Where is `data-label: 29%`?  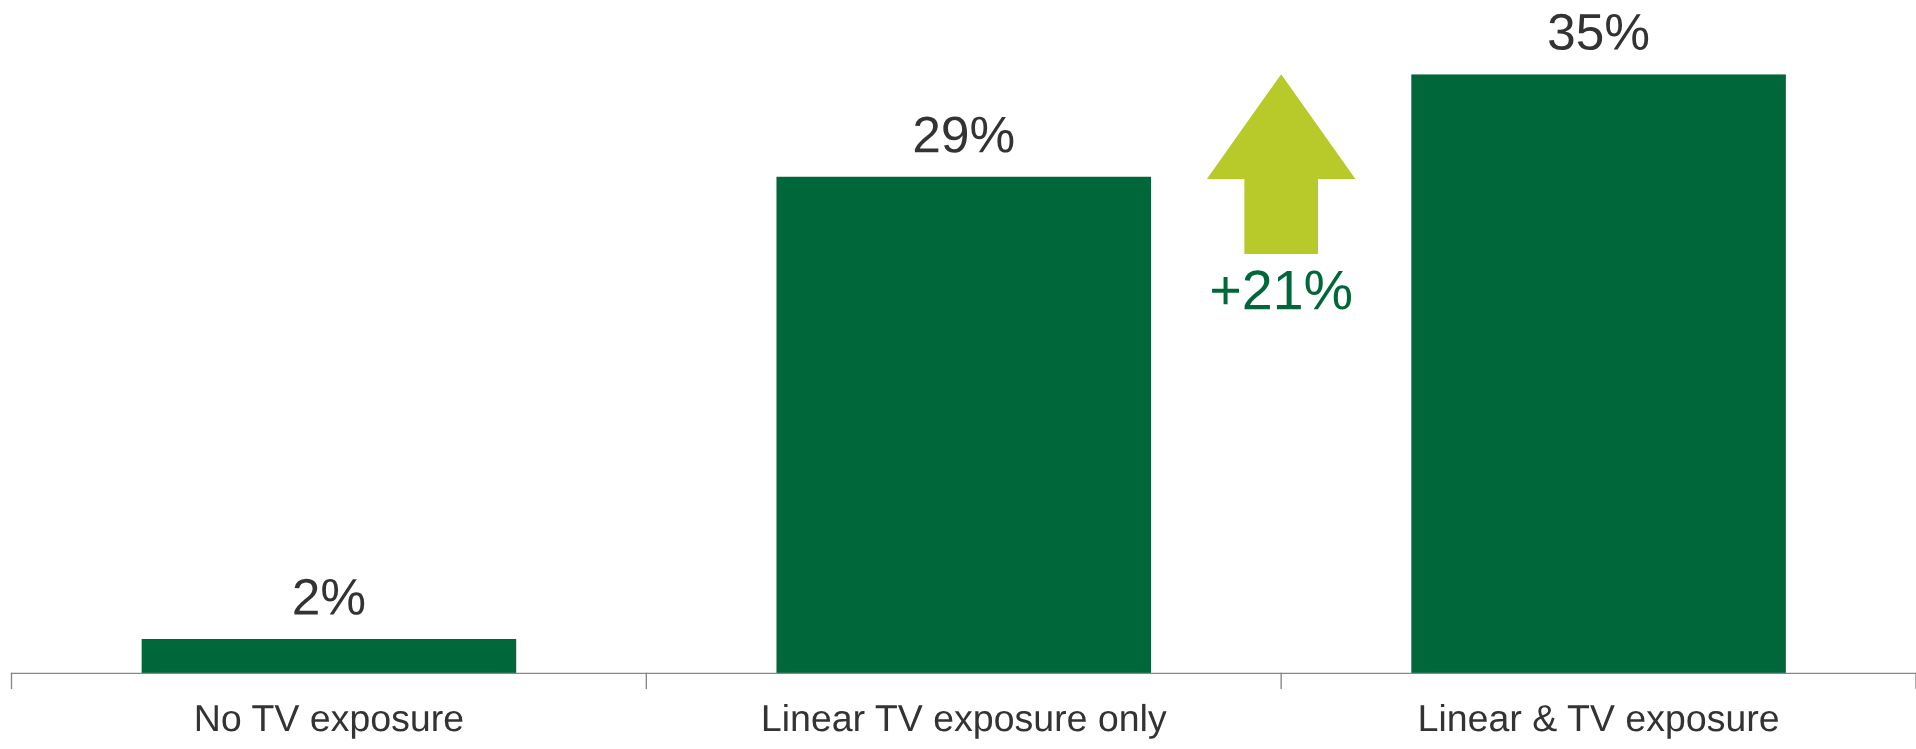 data-label: 29% is located at coordinates (964, 134).